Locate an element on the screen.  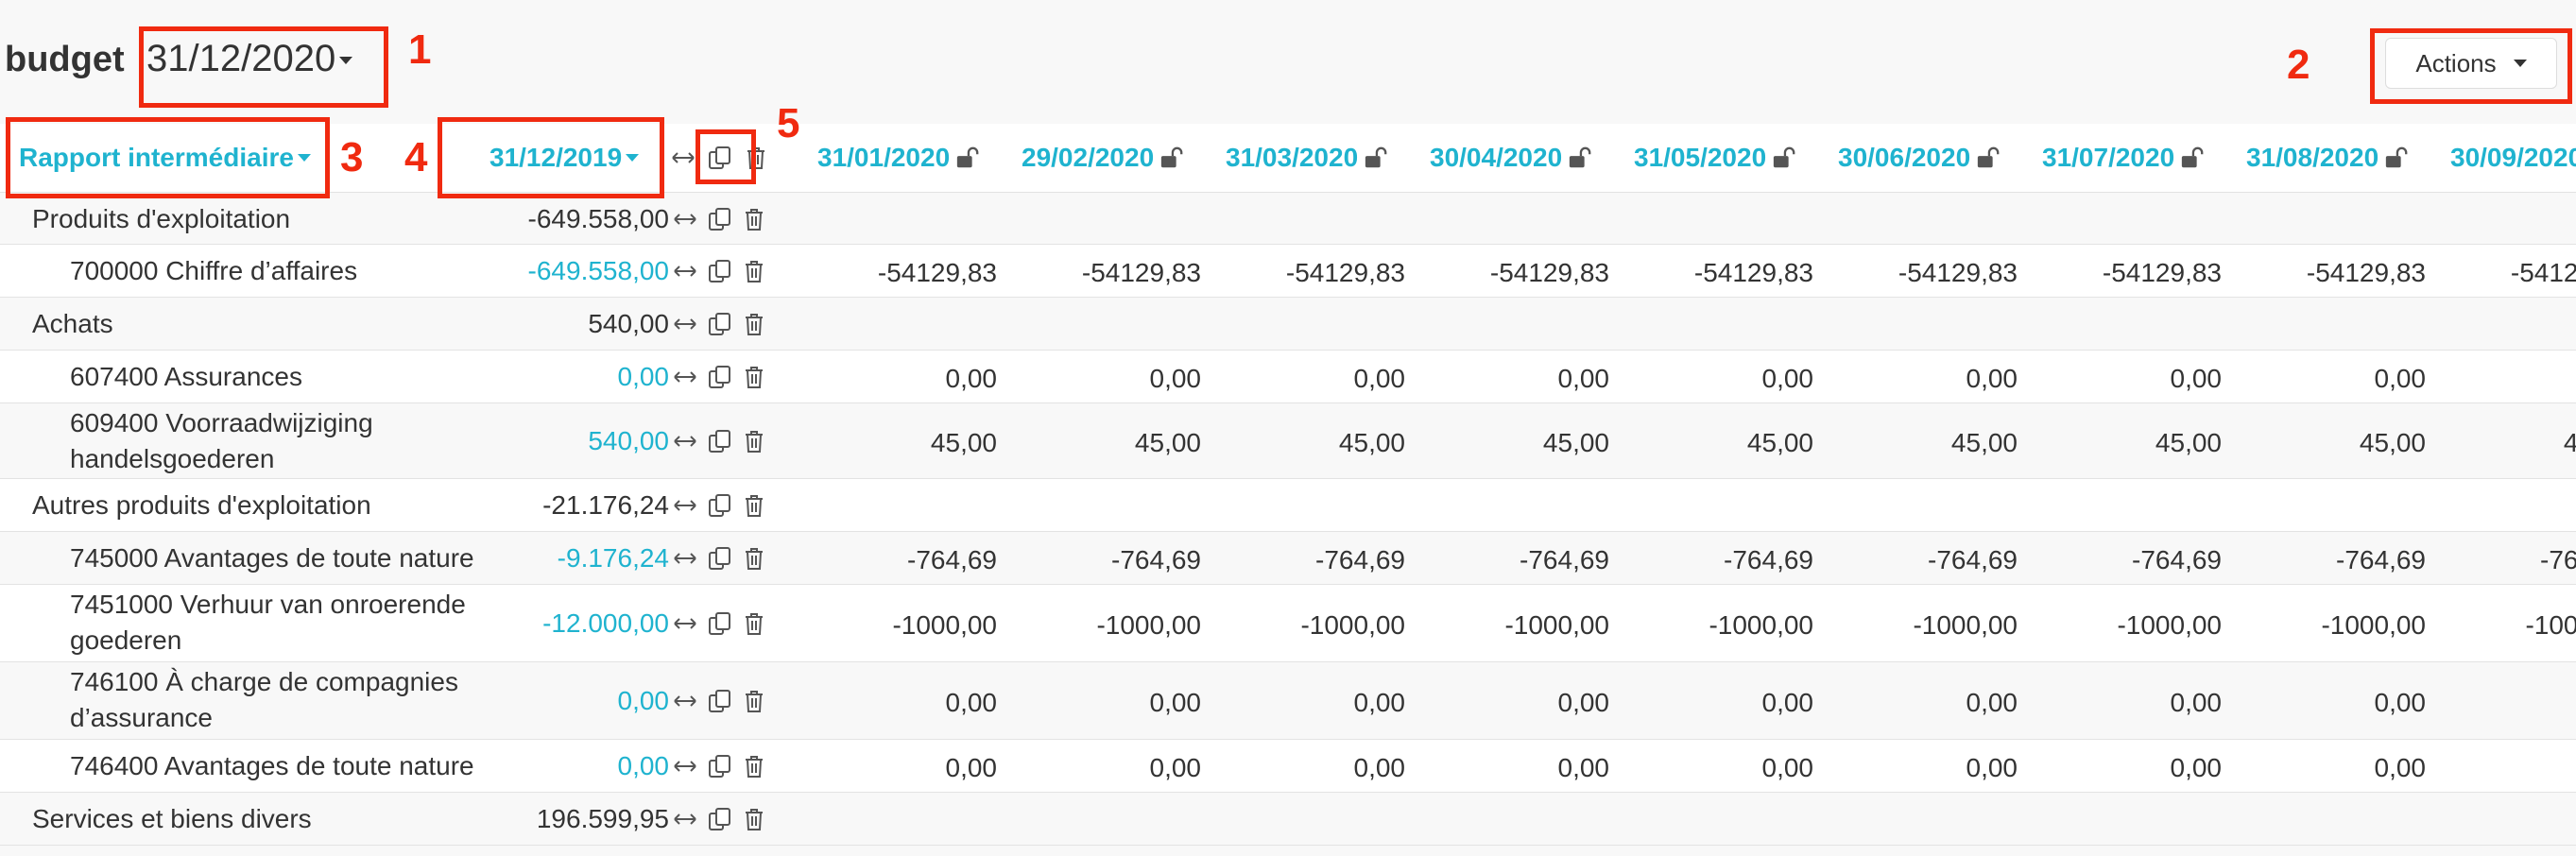
month-column-header: 29/02/2020 is located at coordinates (1103, 158).